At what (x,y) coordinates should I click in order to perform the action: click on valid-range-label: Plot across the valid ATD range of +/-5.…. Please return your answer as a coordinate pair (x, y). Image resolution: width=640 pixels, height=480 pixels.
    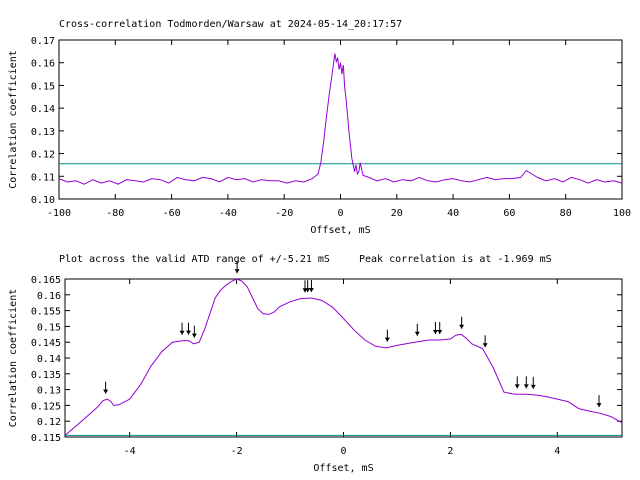
    Looking at the image, I should click on (194, 259).